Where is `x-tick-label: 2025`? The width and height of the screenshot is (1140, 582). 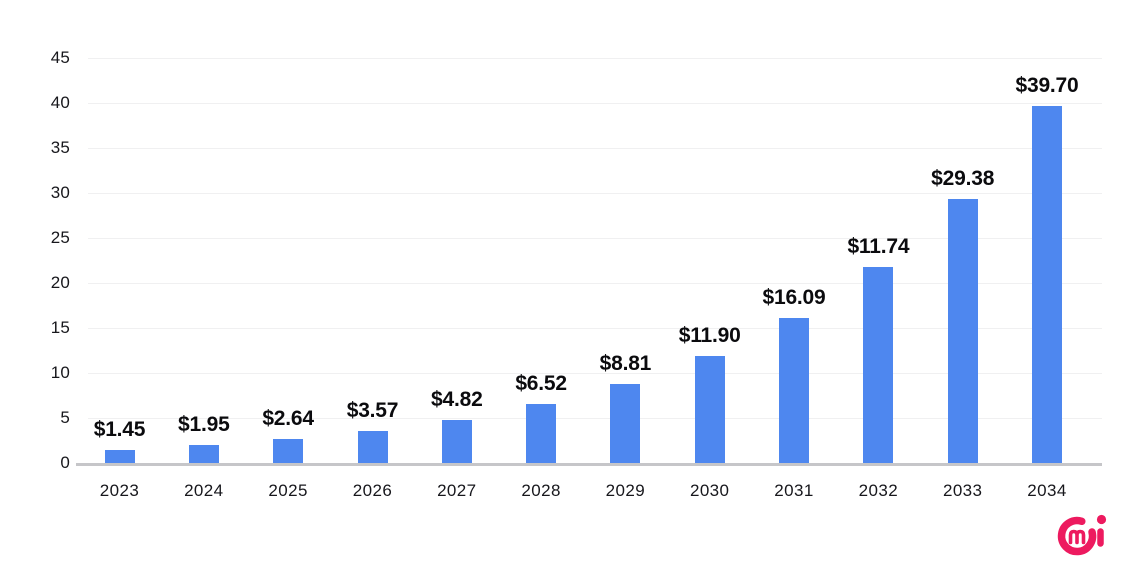
x-tick-label: 2025 is located at coordinates (288, 490).